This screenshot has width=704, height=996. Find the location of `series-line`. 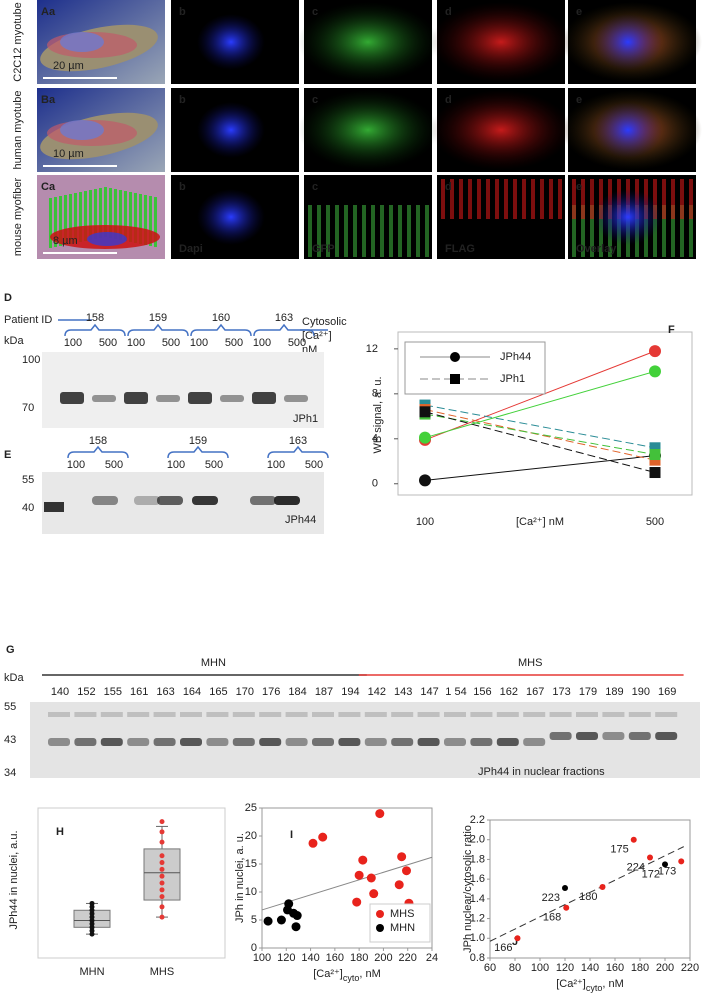

series-line is located at coordinates (540, 468).